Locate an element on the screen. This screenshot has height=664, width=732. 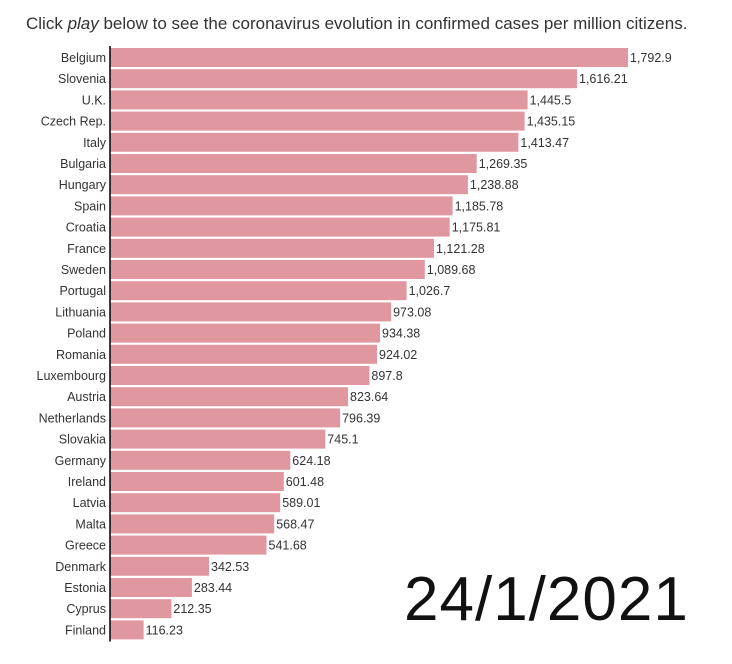
value-label: 116.23 is located at coordinates (164, 630).